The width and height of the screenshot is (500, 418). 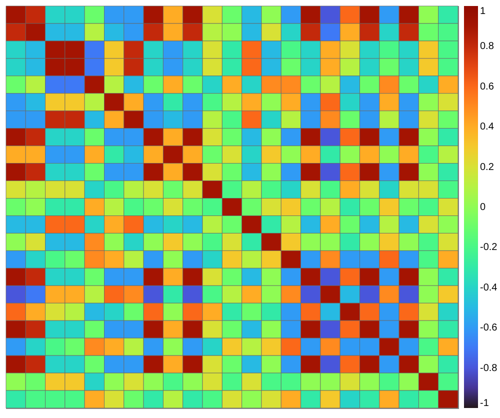 I want to click on color-bar-label: 0.6, so click(x=487, y=86).